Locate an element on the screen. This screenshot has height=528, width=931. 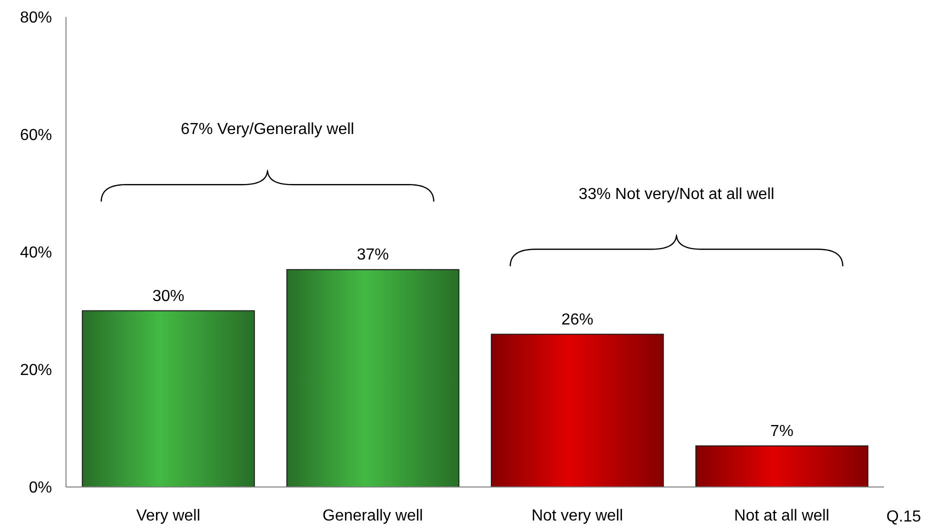
data-label: 37% is located at coordinates (372, 255).